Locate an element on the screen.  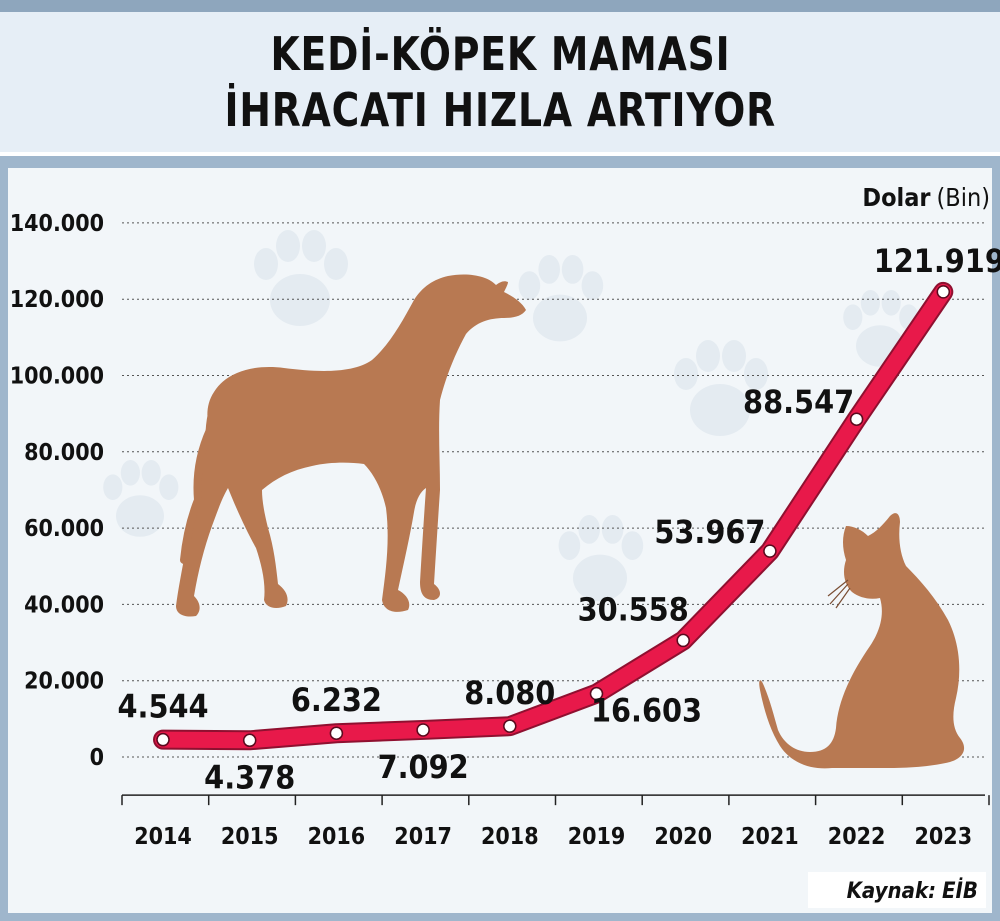
y-tick-label: 80.000 is located at coordinates (64, 453).